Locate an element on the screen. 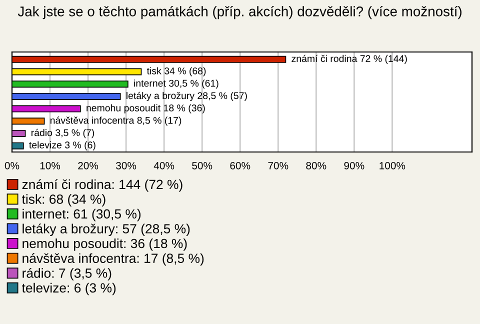  x-tick-label: 70% is located at coordinates (278, 166).